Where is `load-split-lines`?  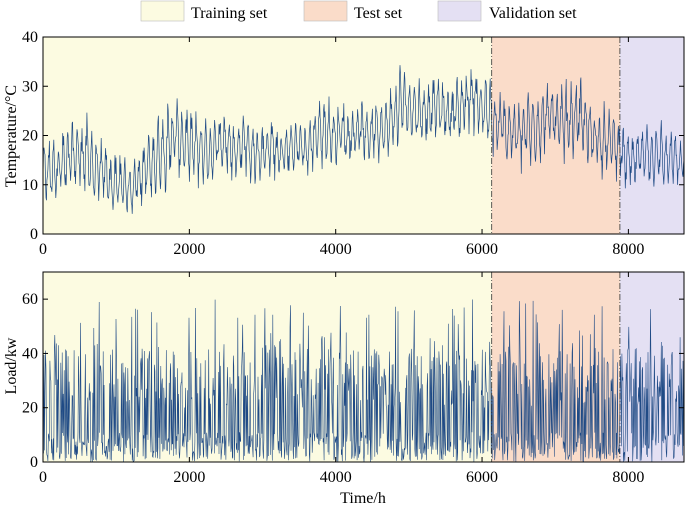
load-split-lines is located at coordinates (556, 367).